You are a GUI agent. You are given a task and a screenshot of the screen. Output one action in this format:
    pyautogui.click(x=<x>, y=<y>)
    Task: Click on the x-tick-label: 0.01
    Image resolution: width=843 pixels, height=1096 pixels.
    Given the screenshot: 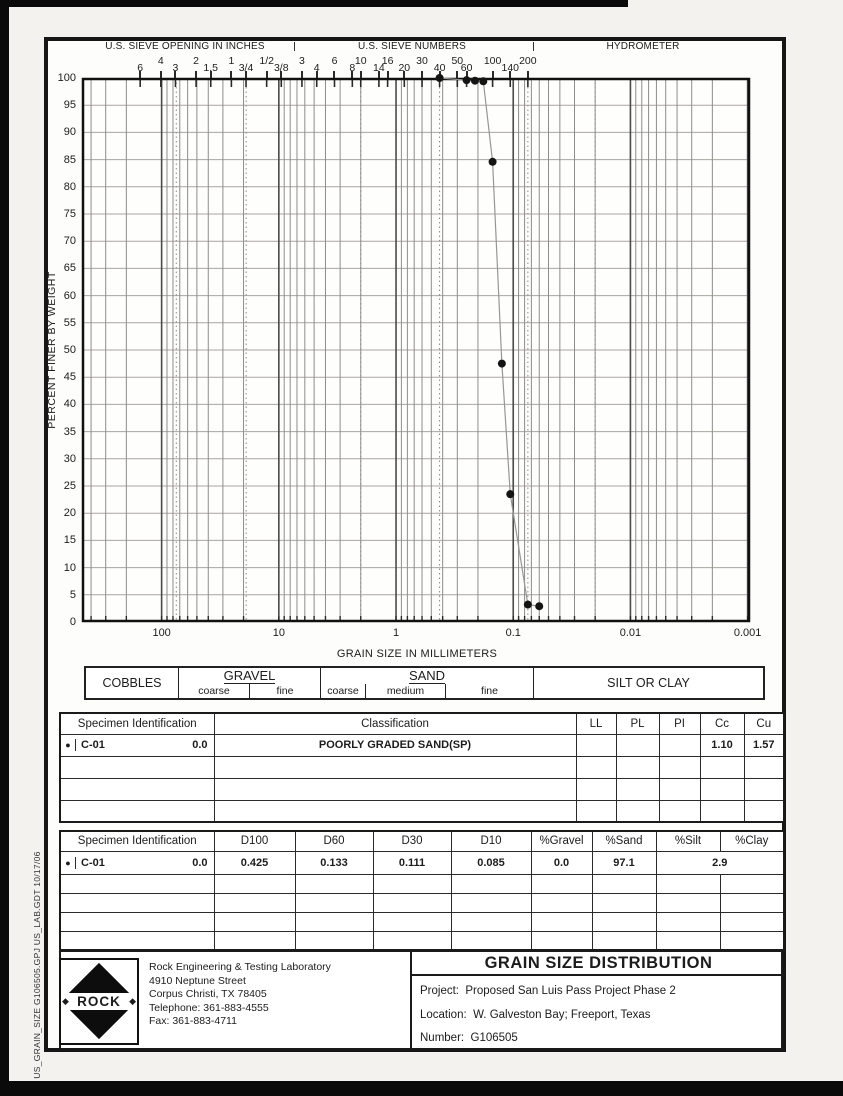 What is the action you would take?
    pyautogui.click(x=630, y=633)
    